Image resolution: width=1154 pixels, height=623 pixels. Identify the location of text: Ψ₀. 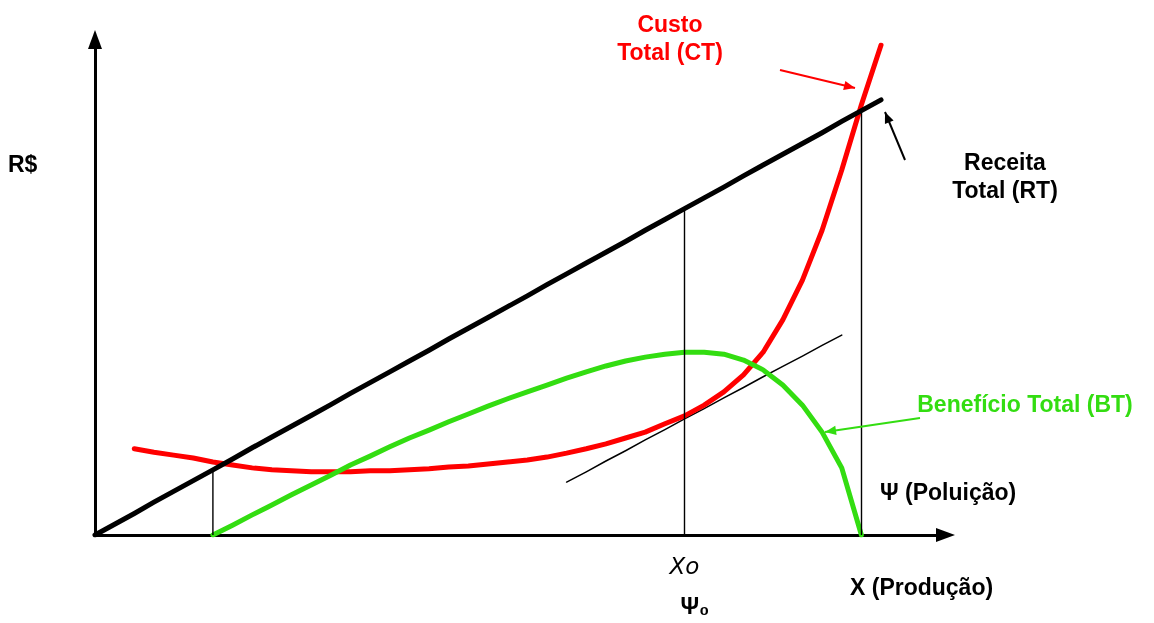
(695, 606).